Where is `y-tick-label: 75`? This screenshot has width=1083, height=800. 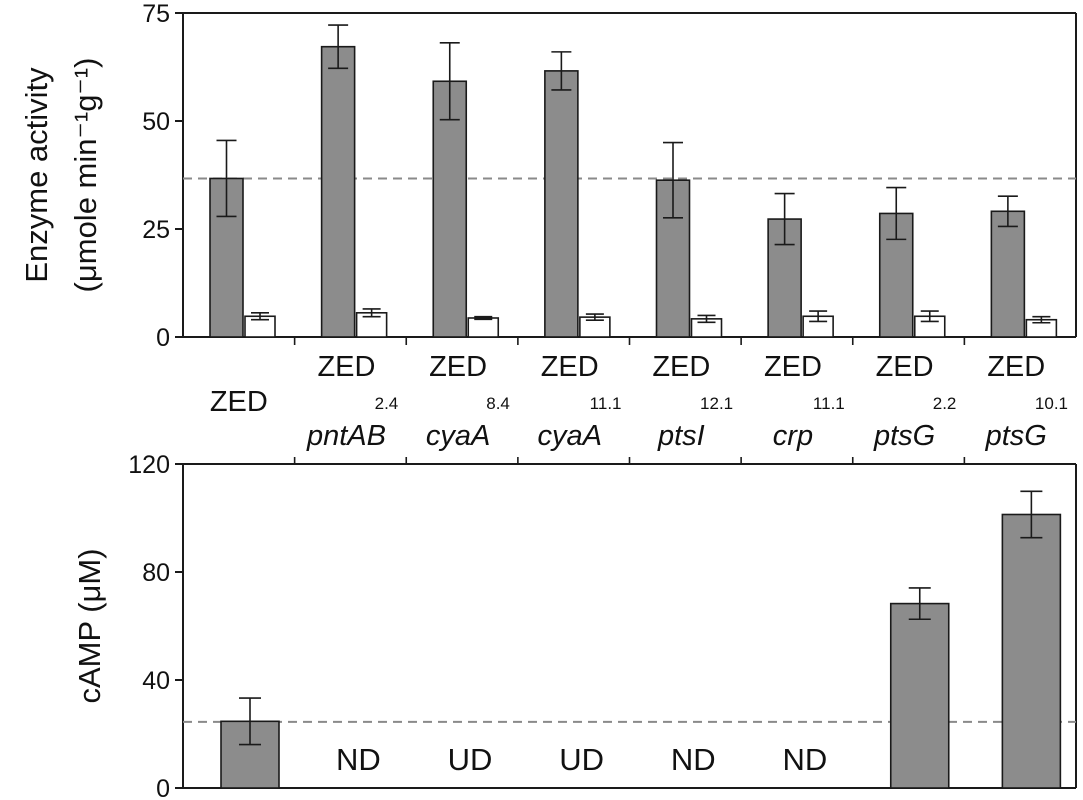
y-tick-label: 75 is located at coordinates (156, 14).